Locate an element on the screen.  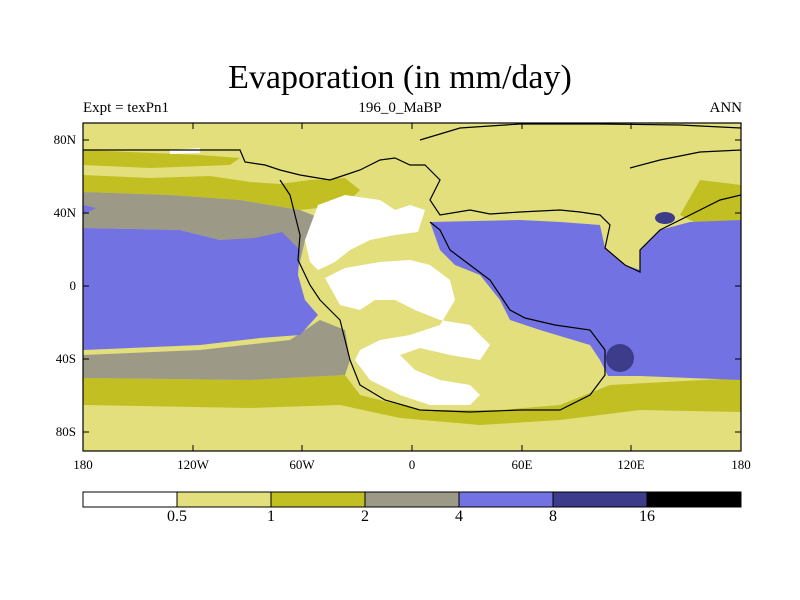
lon-label-60e: 60E is located at coordinates (522, 464).